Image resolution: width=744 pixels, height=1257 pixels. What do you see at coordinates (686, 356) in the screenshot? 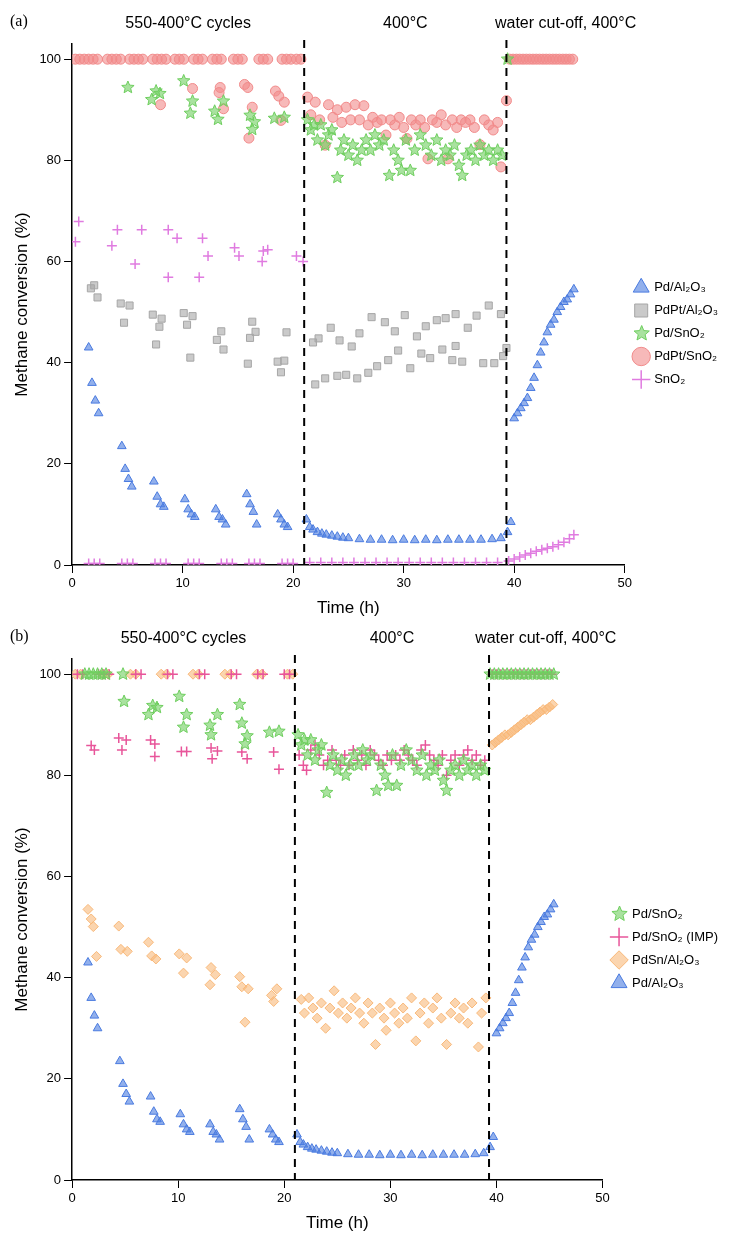
I see `legend-label: PdPt/SnO₂` at bounding box center [686, 356].